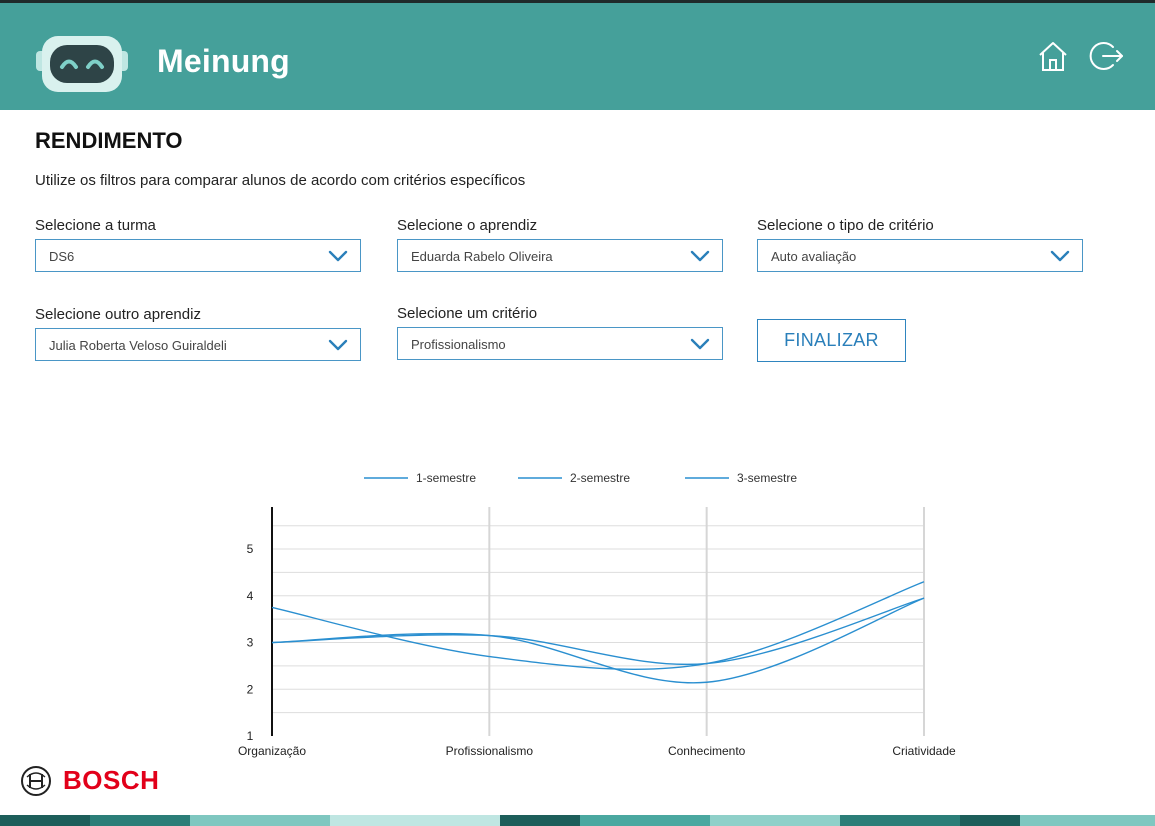  Describe the element at coordinates (36, 781) in the screenshot. I see `bosch-logo-icon` at that location.